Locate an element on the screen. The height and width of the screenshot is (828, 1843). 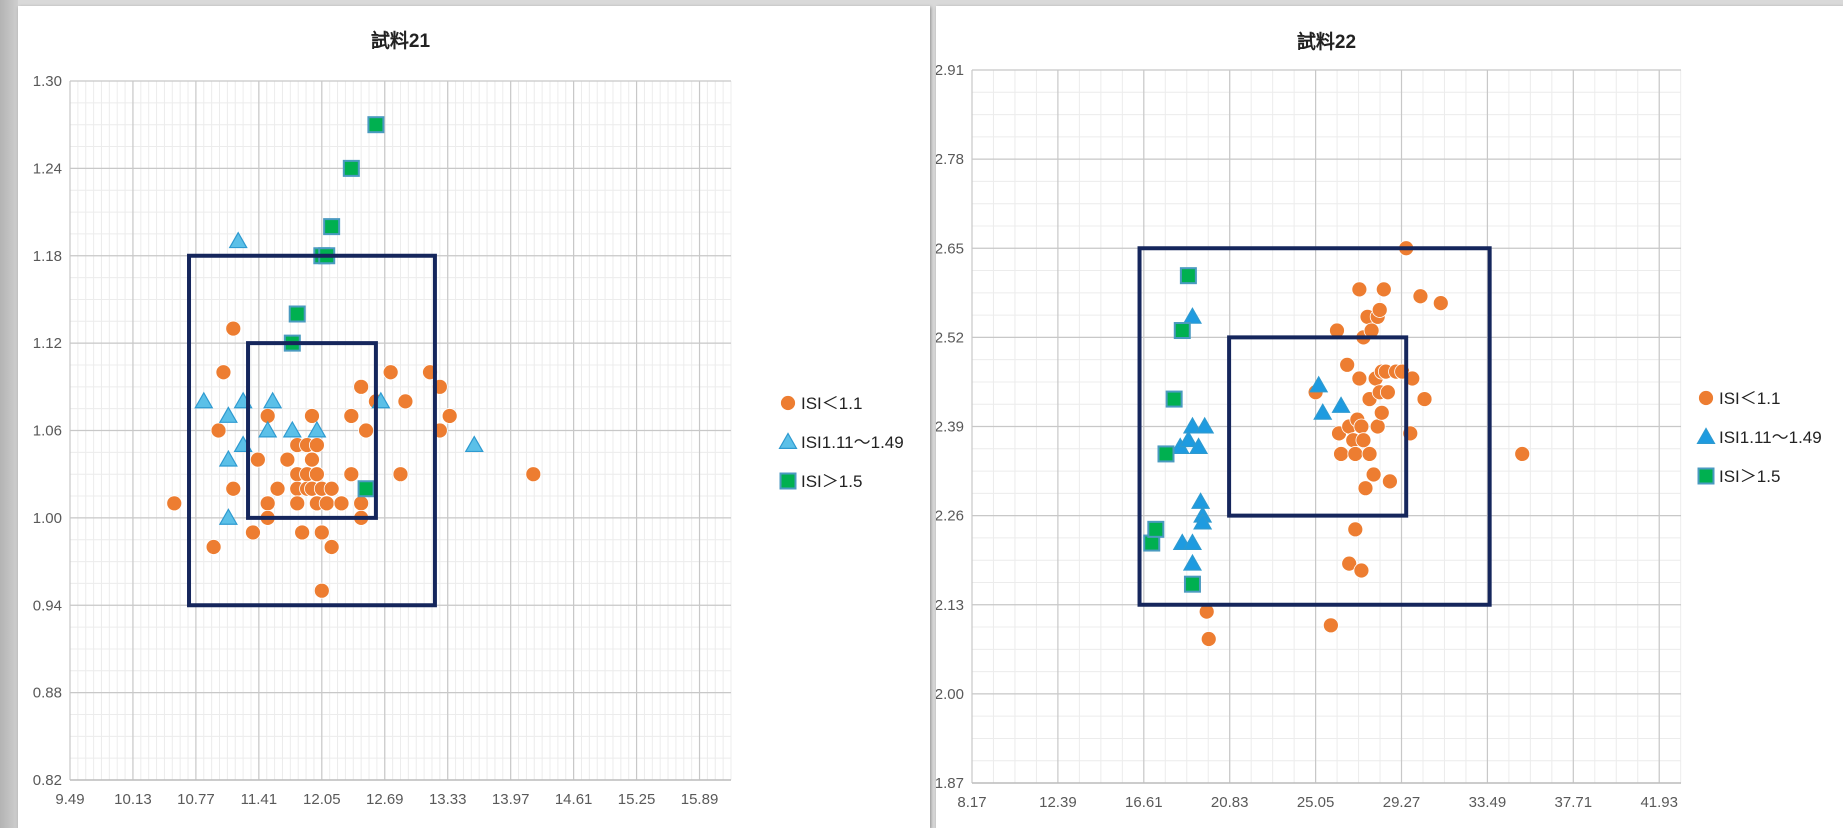
x-tick-label: 12.05 is located at coordinates (322, 799).